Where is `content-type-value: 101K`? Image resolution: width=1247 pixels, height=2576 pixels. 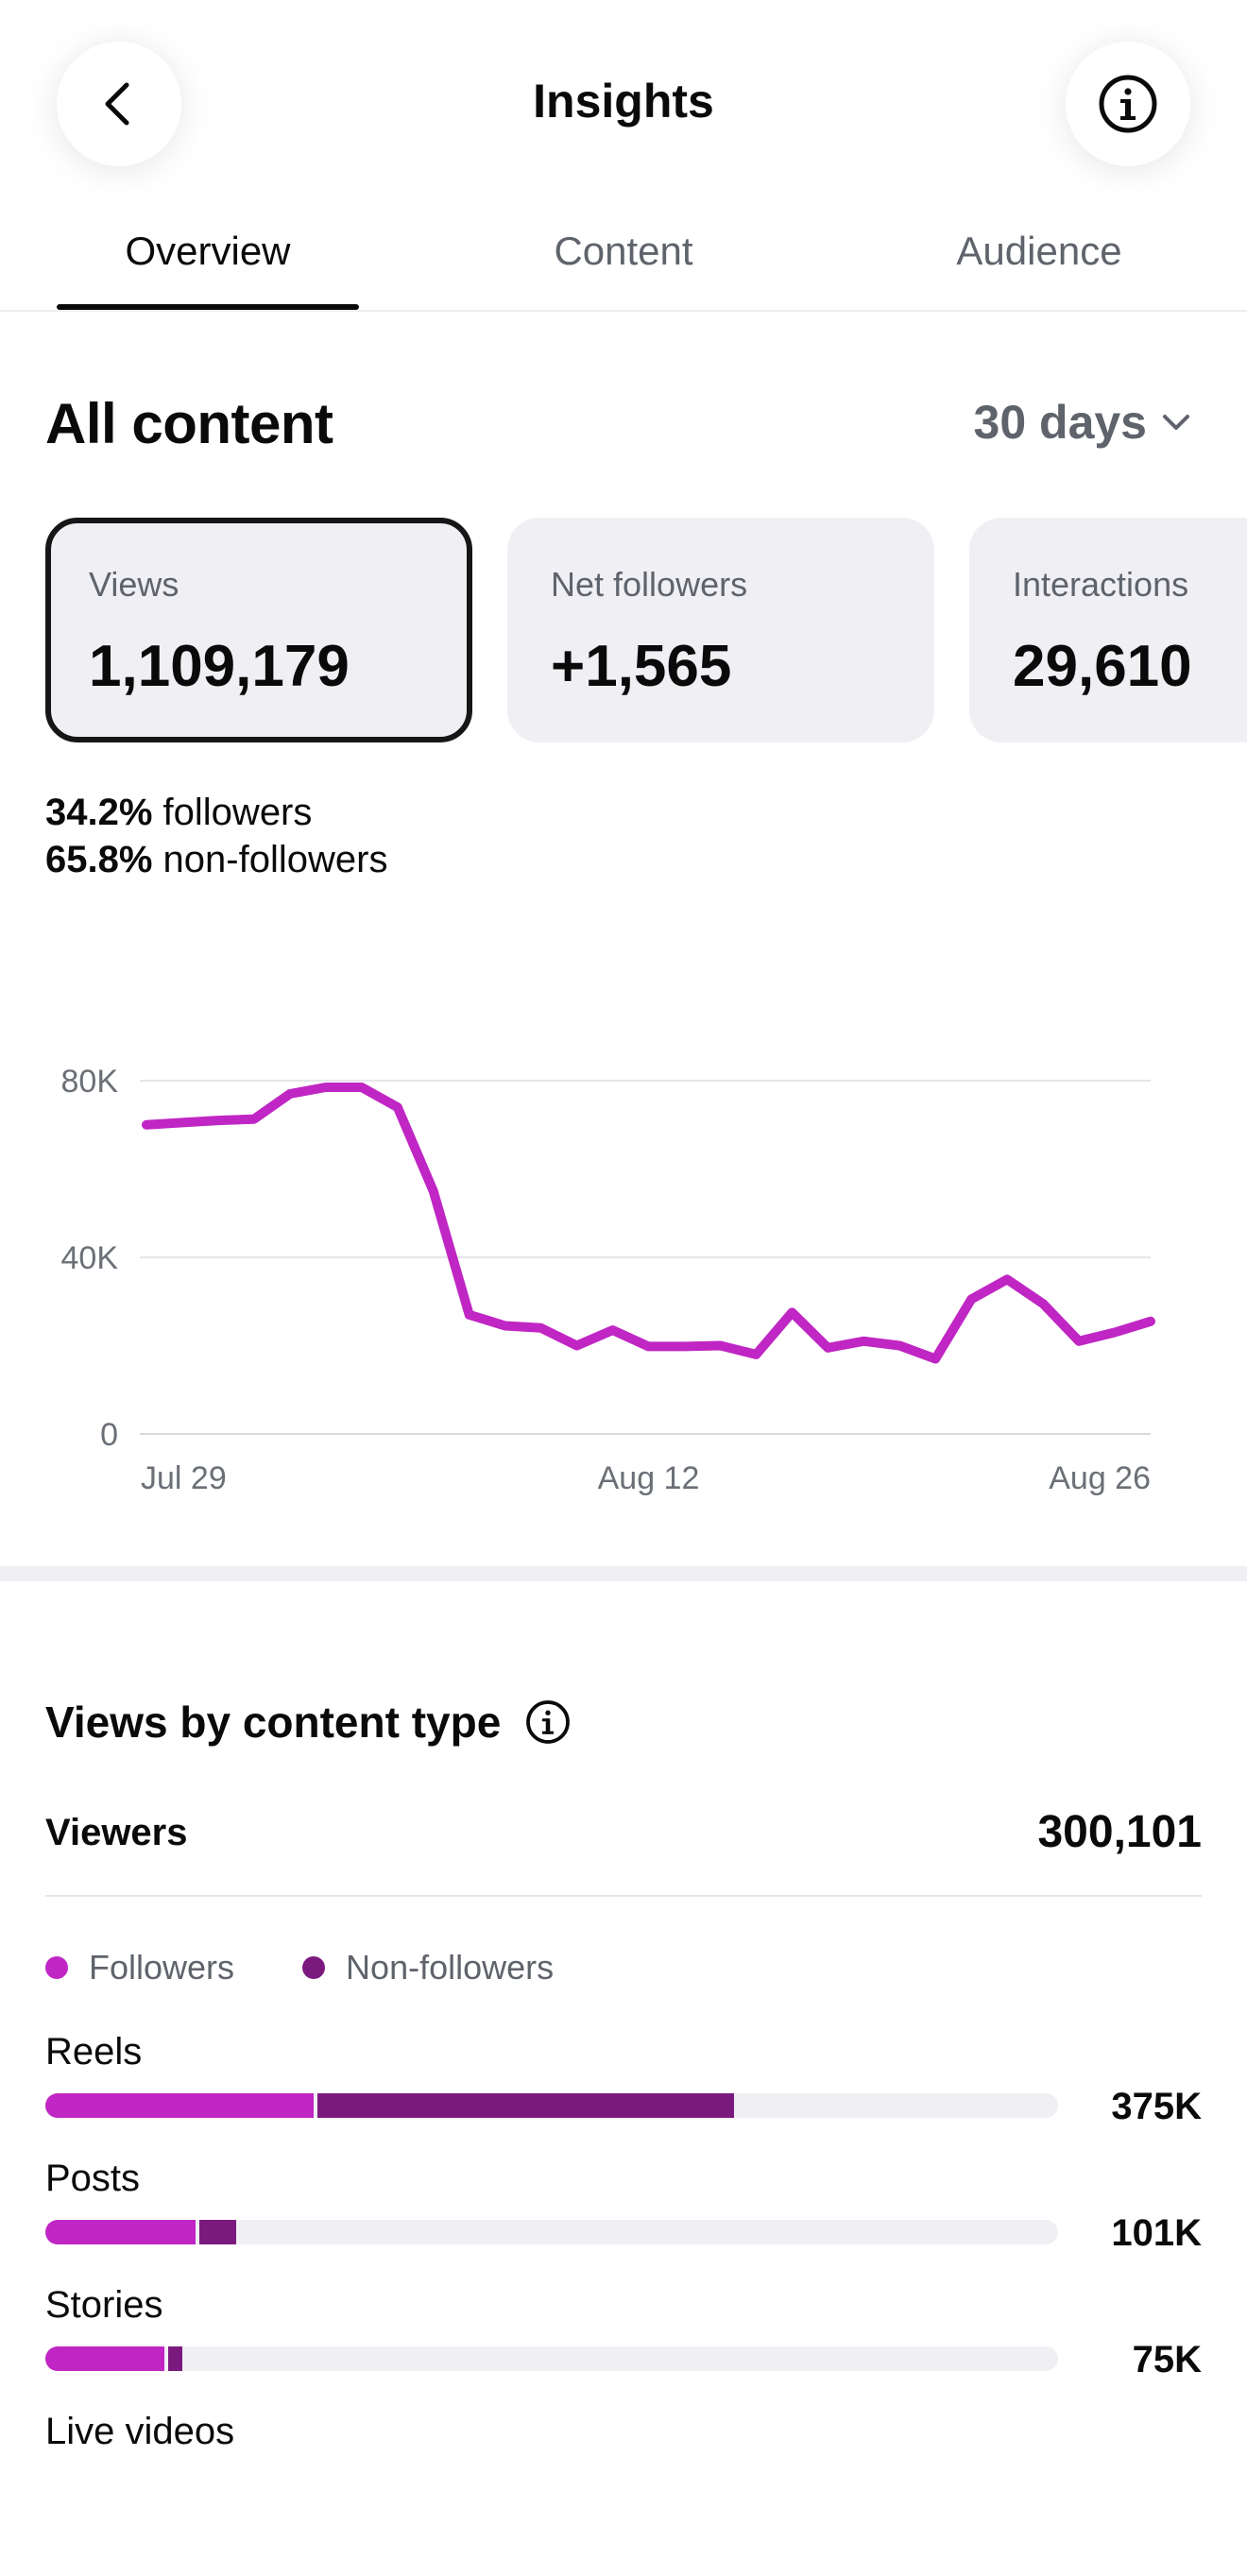 content-type-value: 101K is located at coordinates (1156, 2233).